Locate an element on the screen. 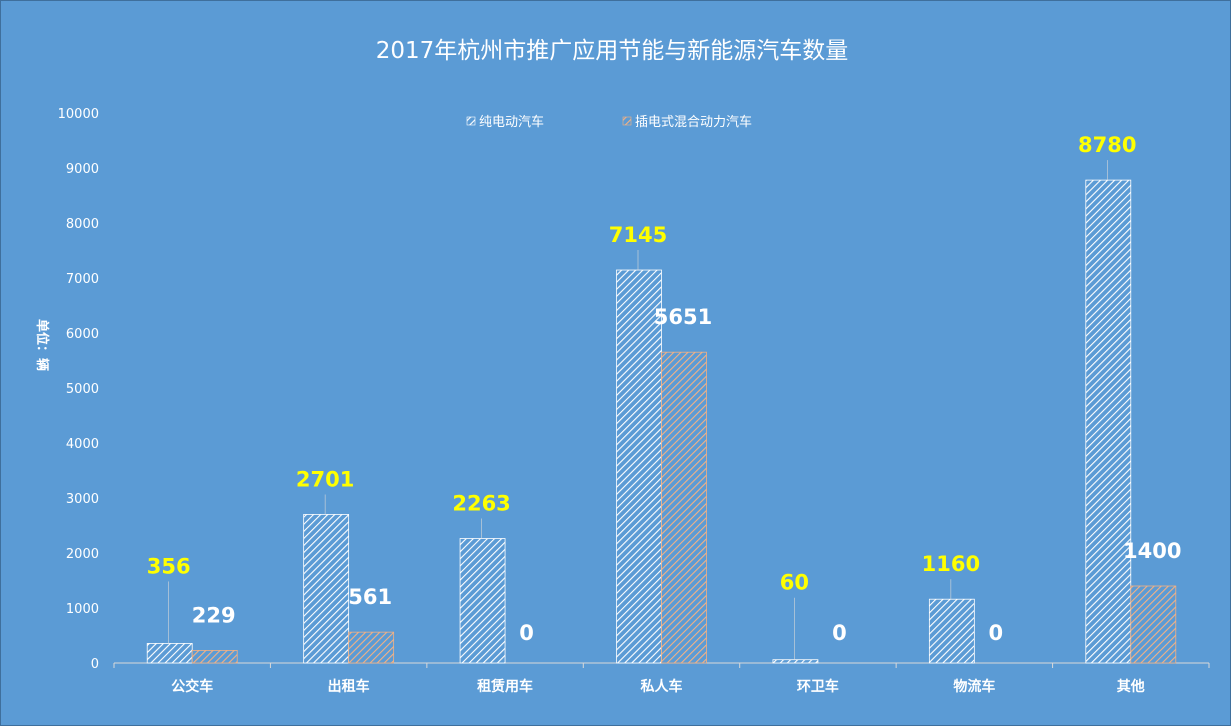 Image resolution: width=1231 pixels, height=726 pixels. data-label: 60 is located at coordinates (794, 583).